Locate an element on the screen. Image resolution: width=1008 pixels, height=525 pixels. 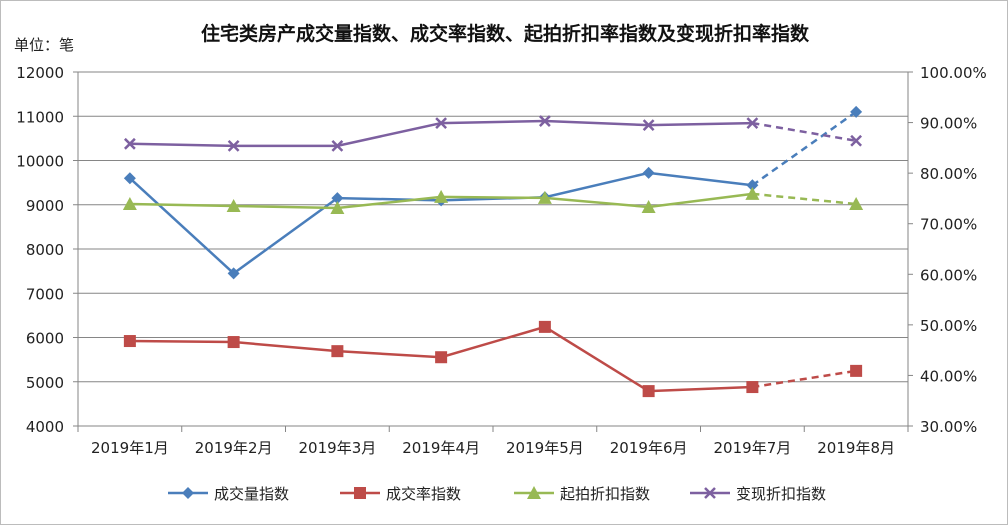
right-tick-label: 50.00% is located at coordinates (948, 326).